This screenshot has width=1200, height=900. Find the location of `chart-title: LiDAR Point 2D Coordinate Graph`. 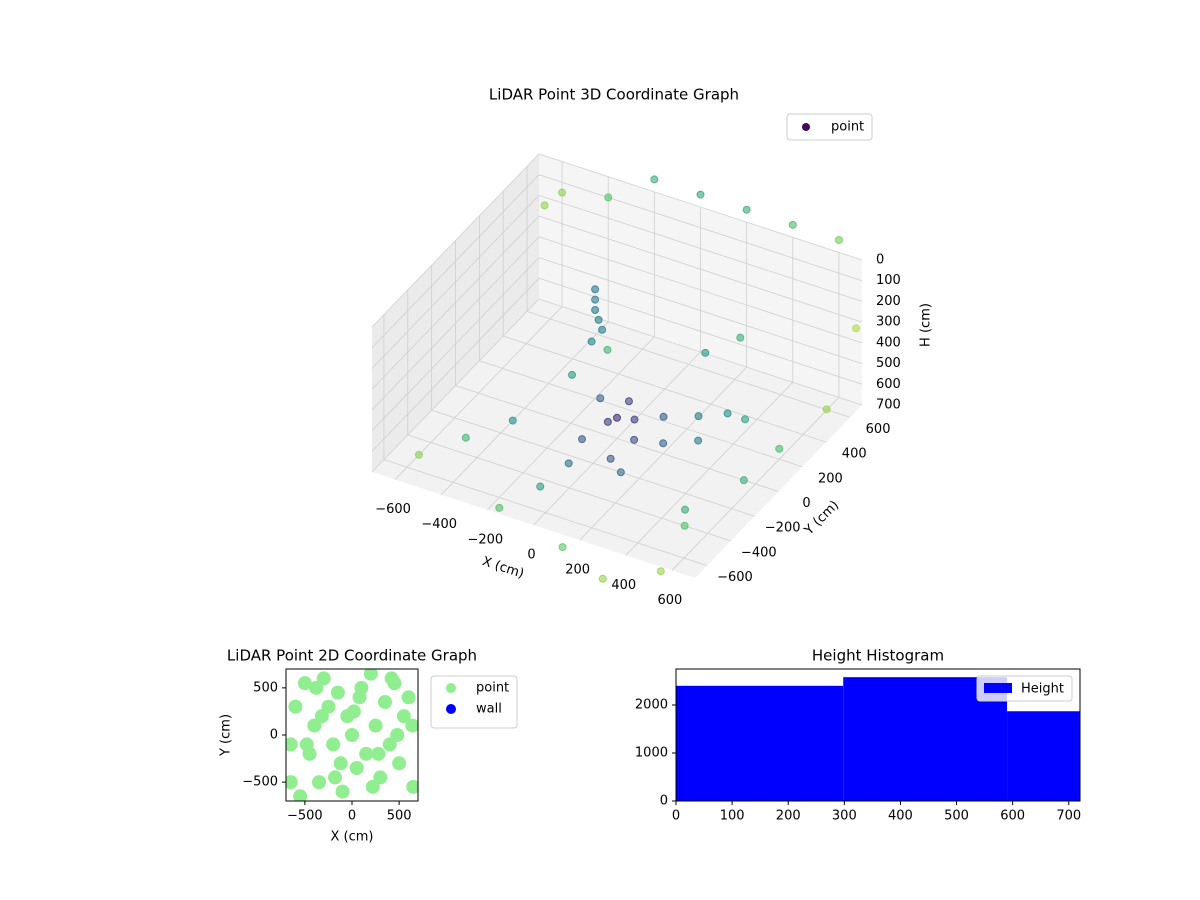

chart-title: LiDAR Point 2D Coordinate Graph is located at coordinates (352, 656).